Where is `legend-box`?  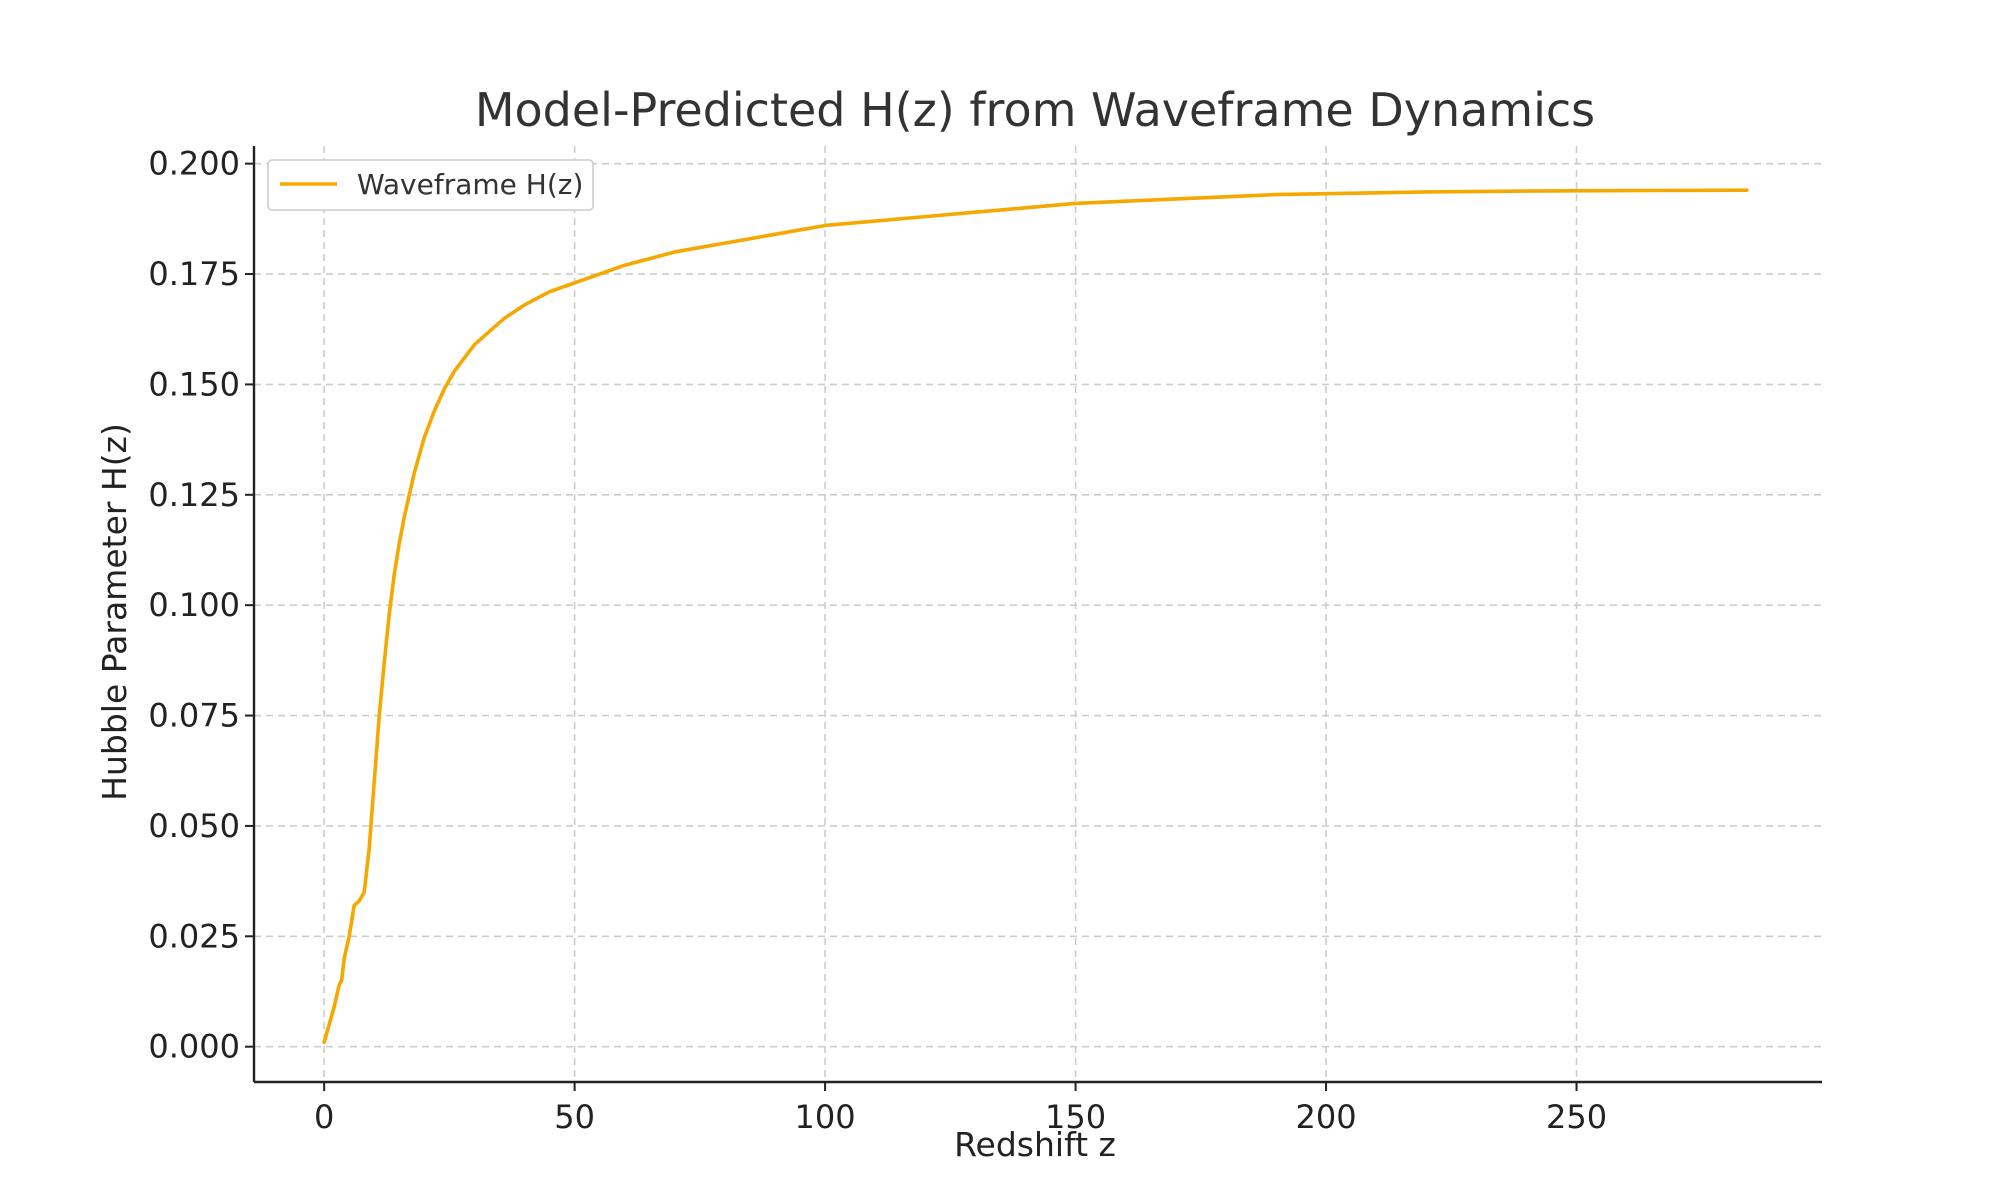
legend-box is located at coordinates (430, 185).